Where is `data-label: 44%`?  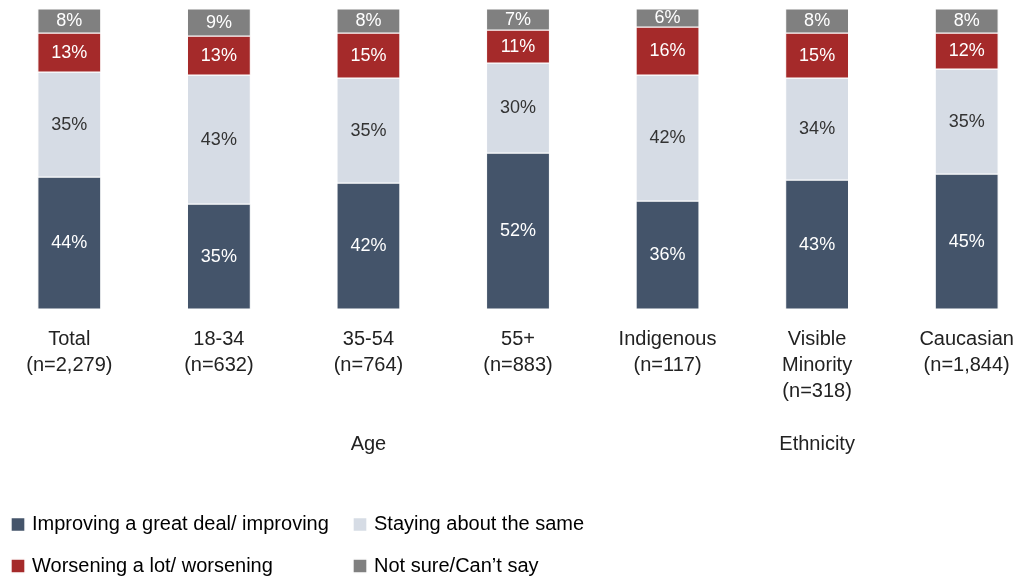
data-label: 44% is located at coordinates (69, 242).